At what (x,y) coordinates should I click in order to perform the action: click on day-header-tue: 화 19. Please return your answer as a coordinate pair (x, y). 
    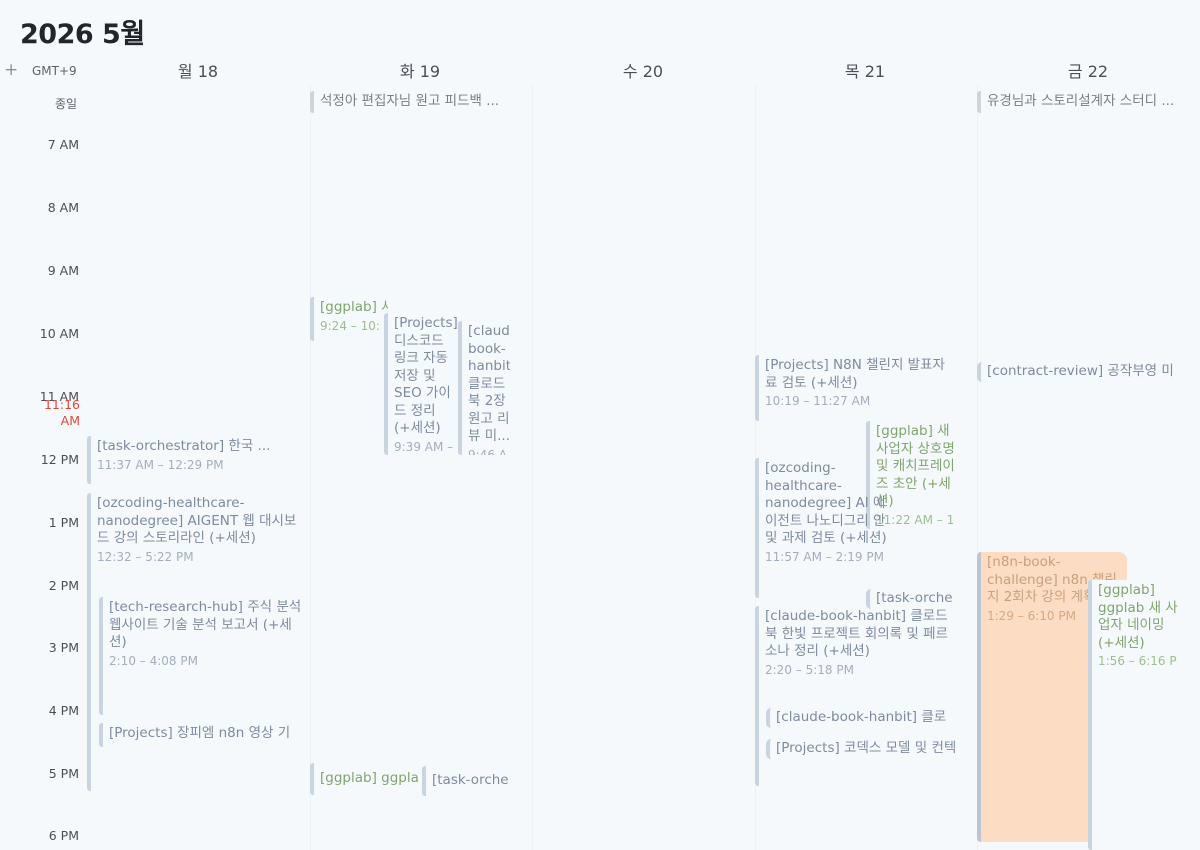
    Looking at the image, I should click on (420, 71).